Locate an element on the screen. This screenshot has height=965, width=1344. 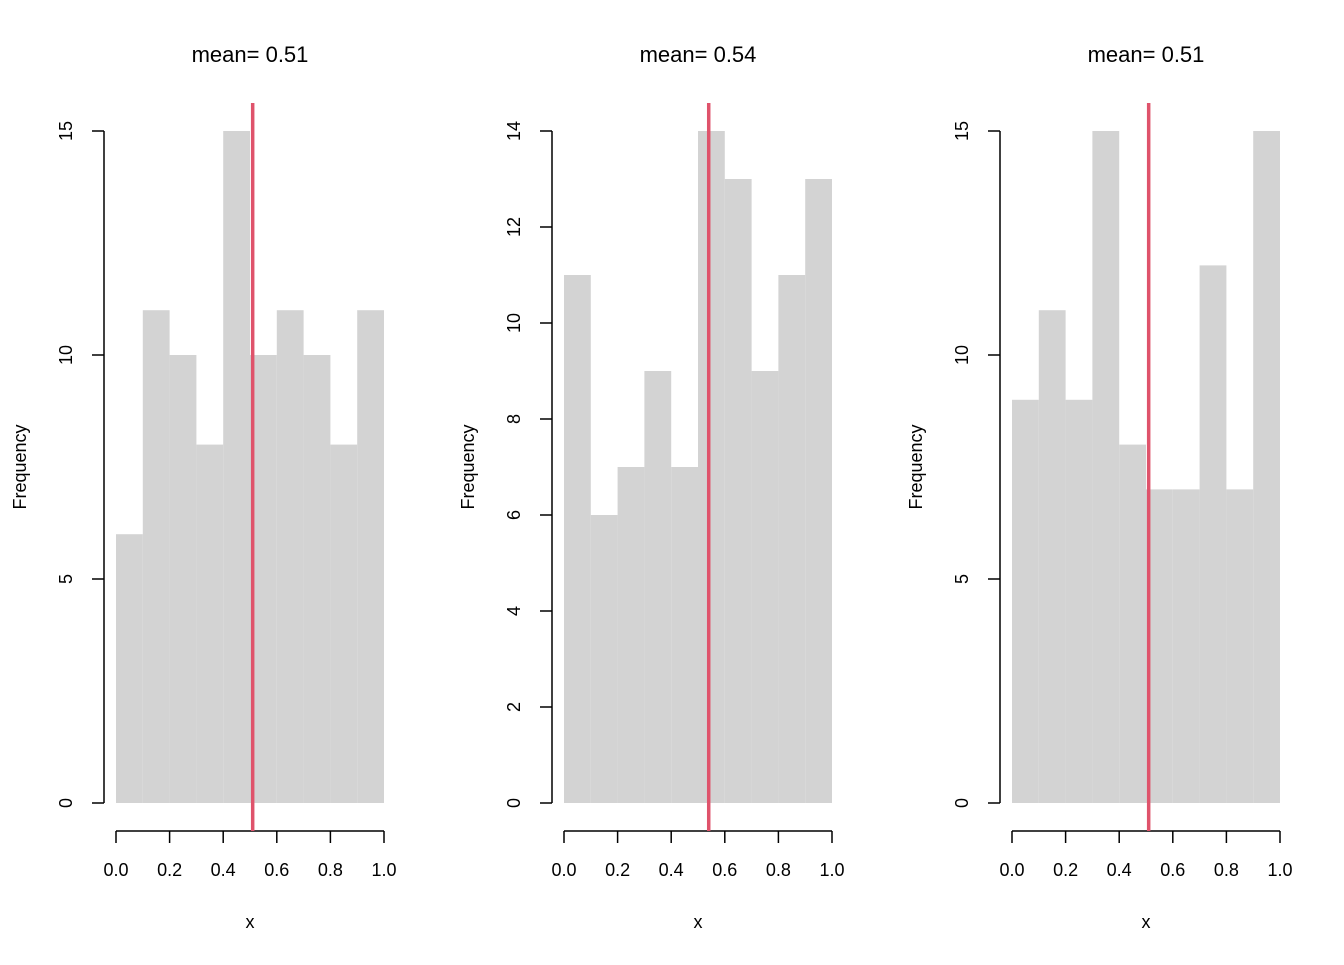
y-tick-label: 12 is located at coordinates (514, 227).